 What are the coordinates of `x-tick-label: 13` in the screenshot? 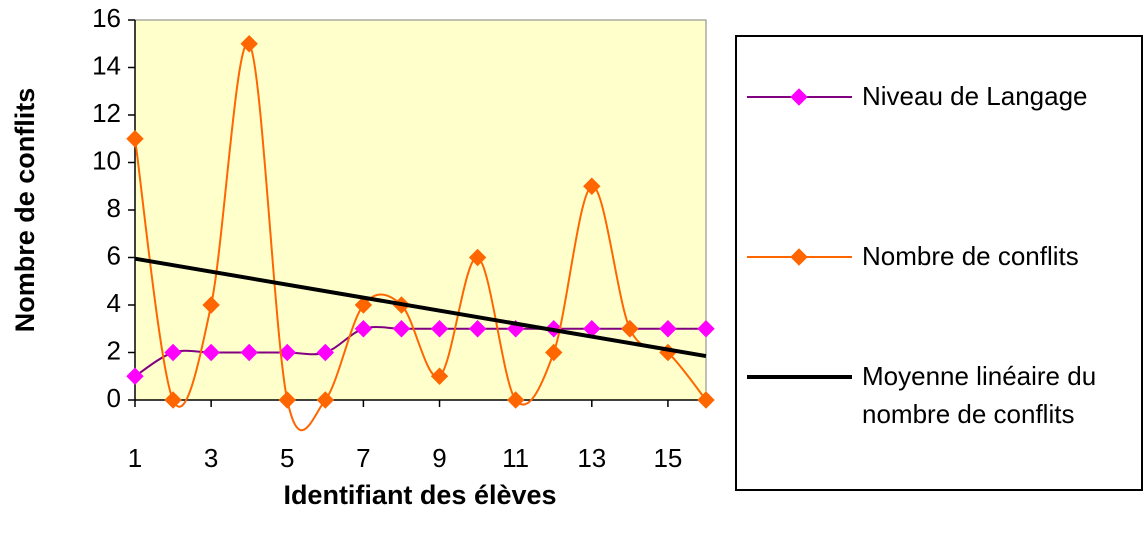 It's located at (591, 458).